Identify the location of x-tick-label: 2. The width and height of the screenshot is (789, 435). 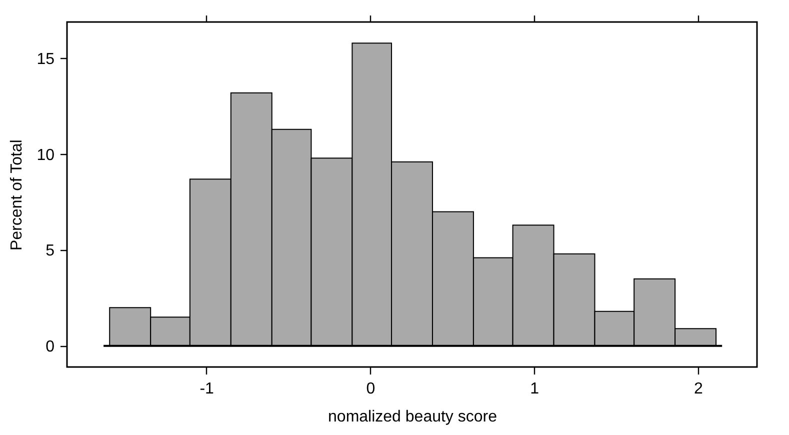
(699, 389).